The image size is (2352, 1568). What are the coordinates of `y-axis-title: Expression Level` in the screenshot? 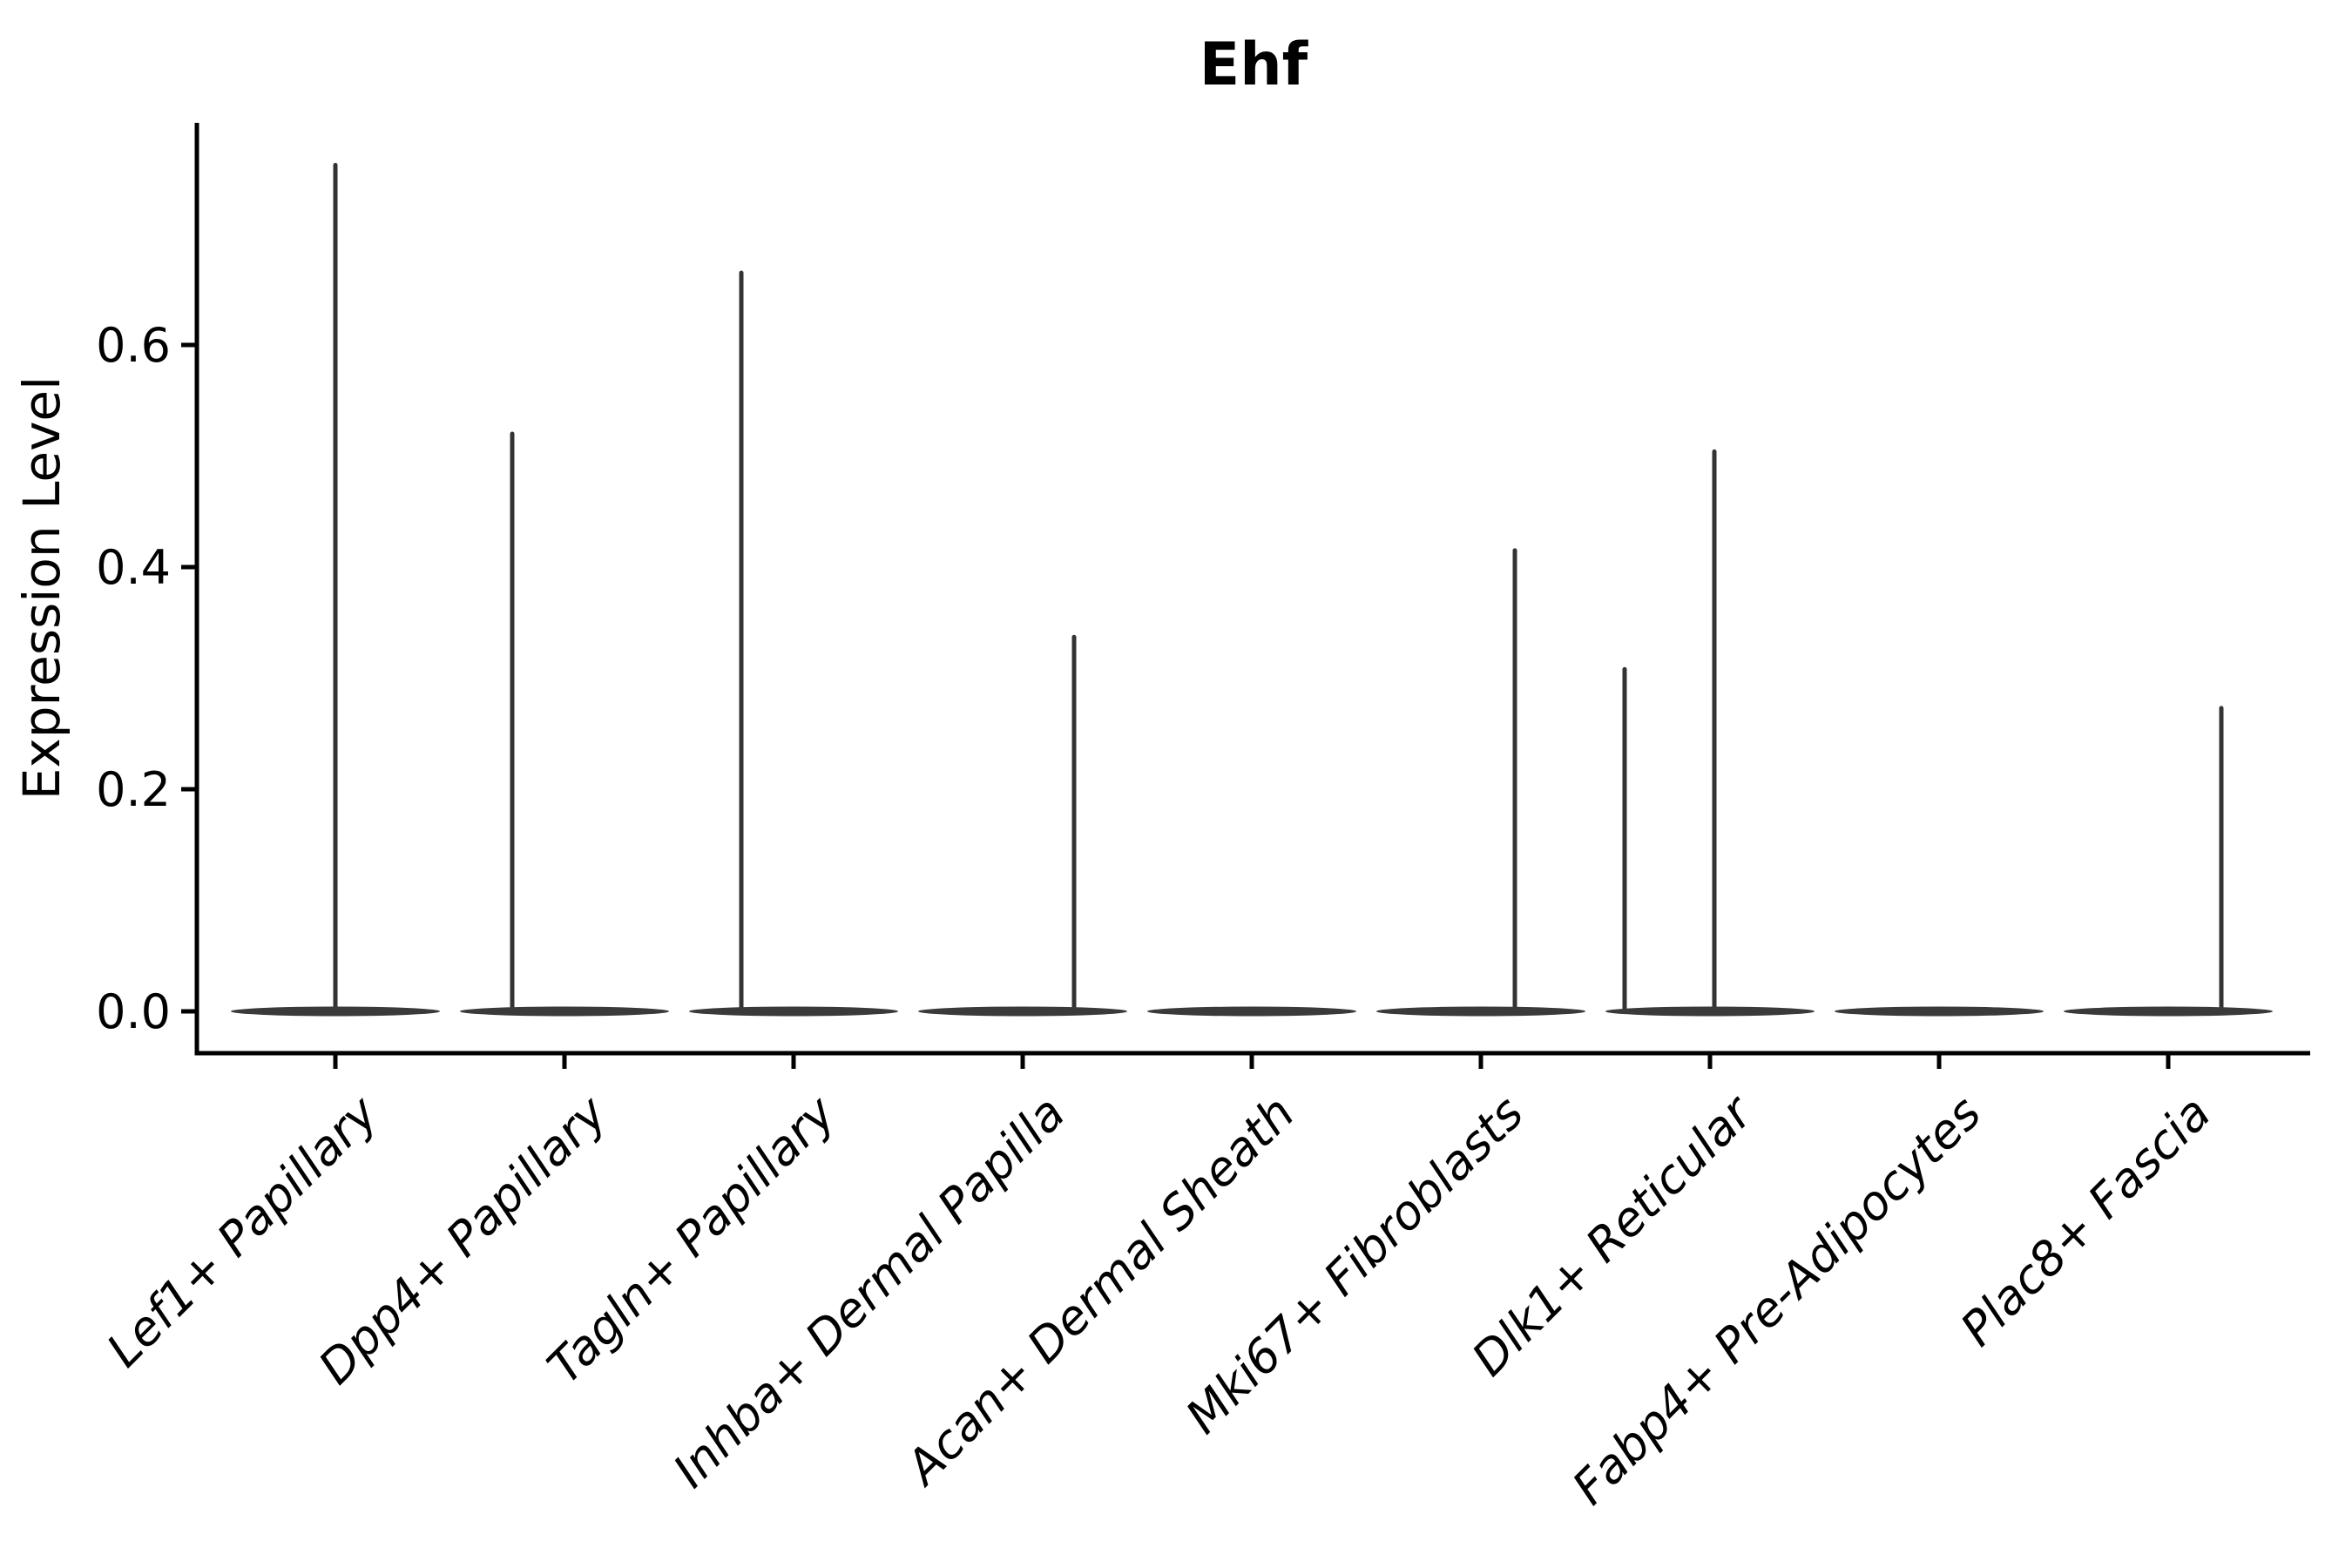 It's located at (41, 588).